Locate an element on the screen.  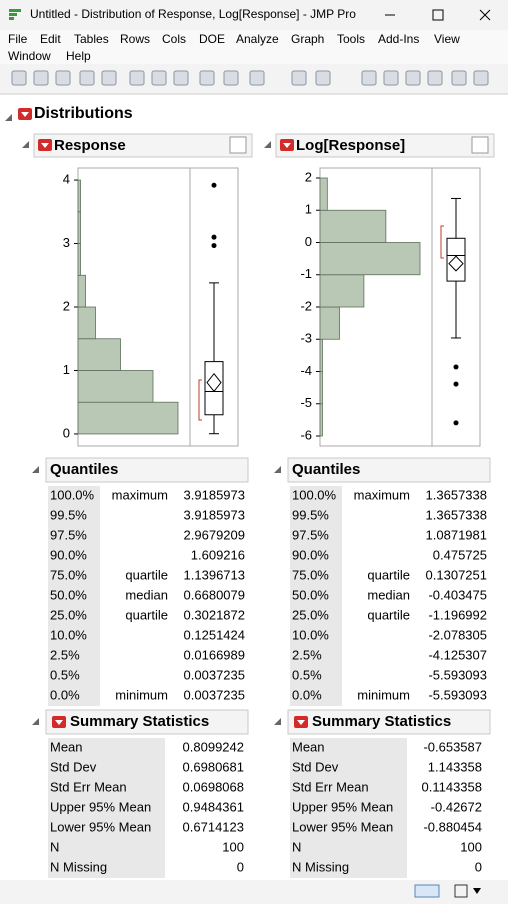
y-tick-label: -1 is located at coordinates (306, 273).